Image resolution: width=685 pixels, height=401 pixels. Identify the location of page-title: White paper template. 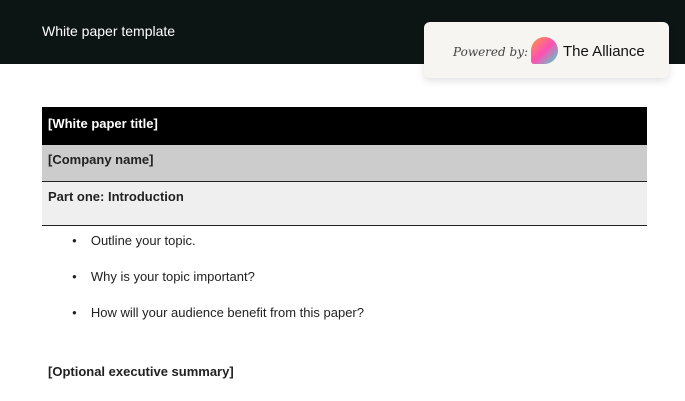
(109, 31).